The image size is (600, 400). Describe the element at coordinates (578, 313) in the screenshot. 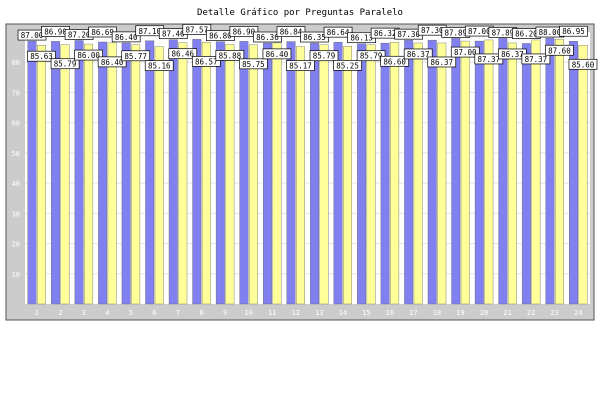

I see `x-tick-label: 24` at that location.